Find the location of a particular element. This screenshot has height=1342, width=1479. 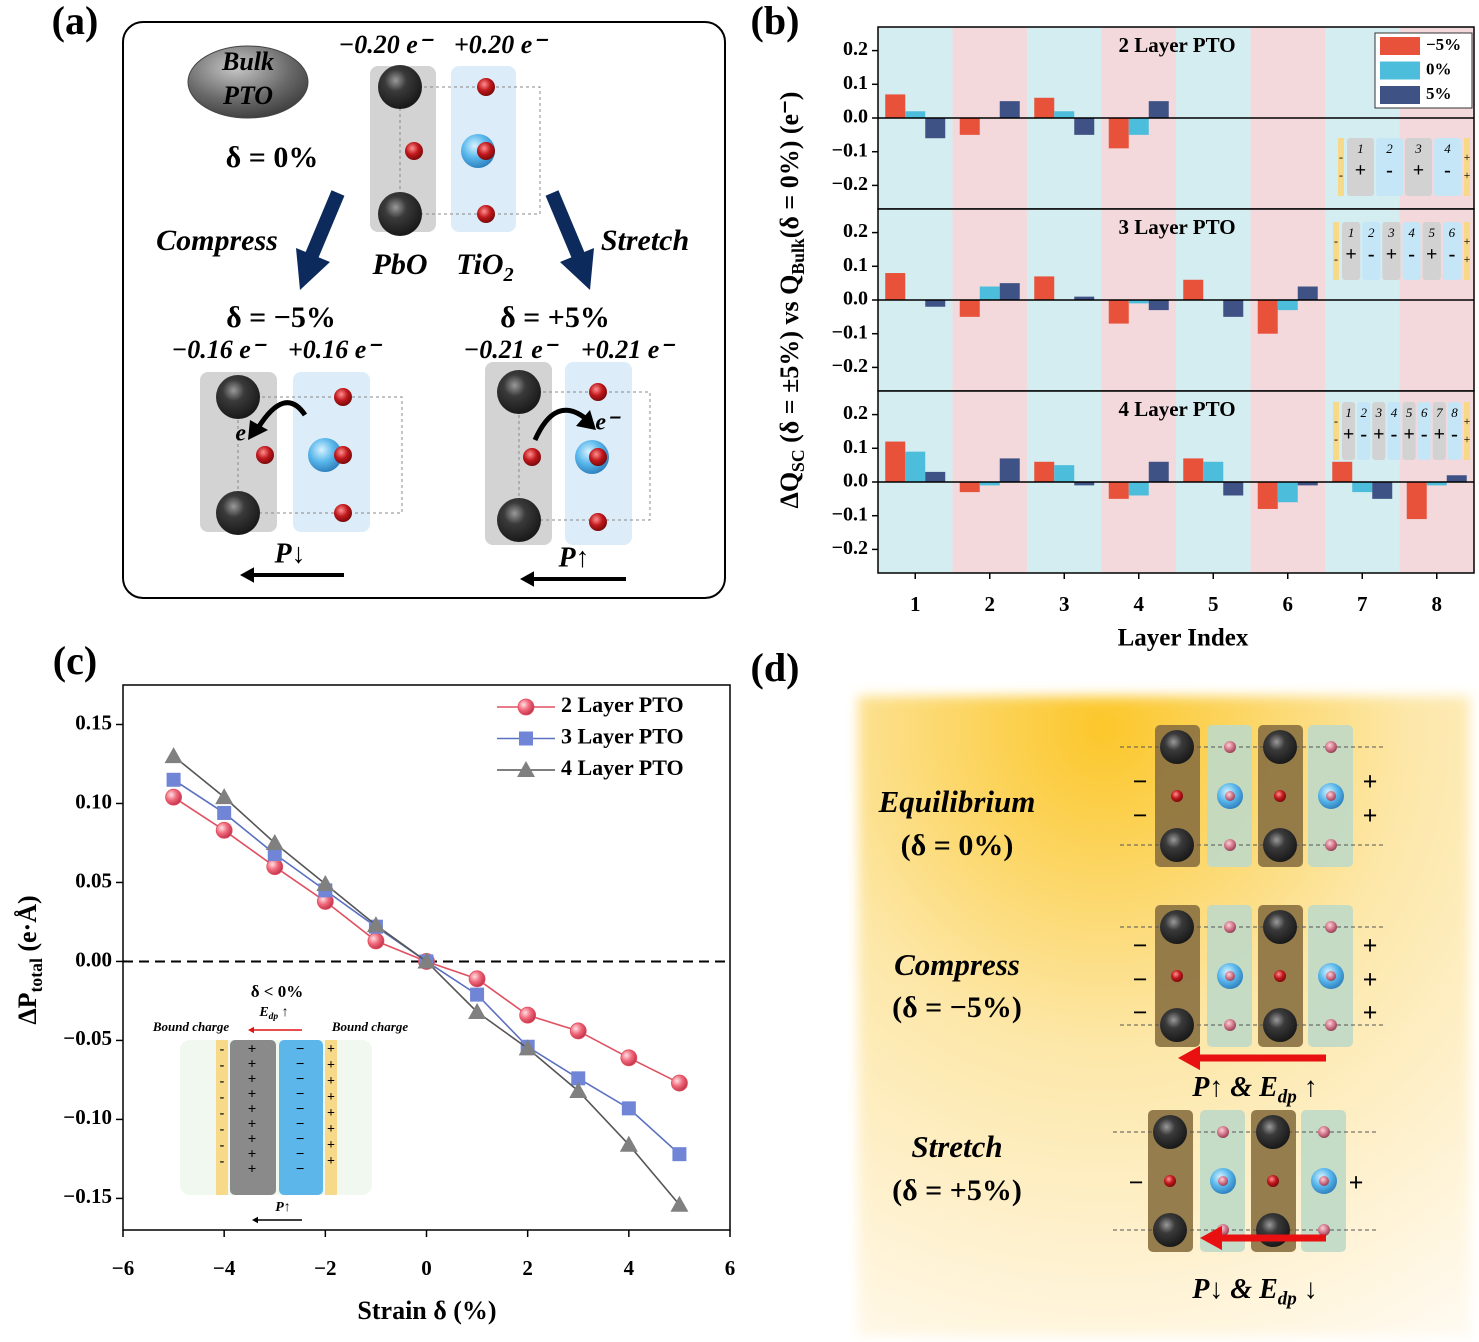

inset-number: 2 is located at coordinates (1389, 148).